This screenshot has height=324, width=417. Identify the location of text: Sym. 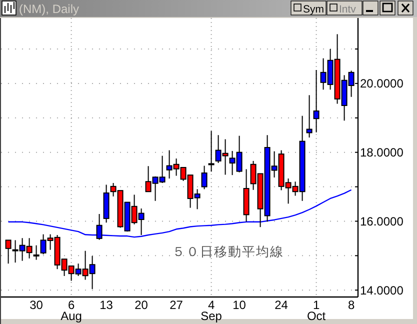
(313, 10).